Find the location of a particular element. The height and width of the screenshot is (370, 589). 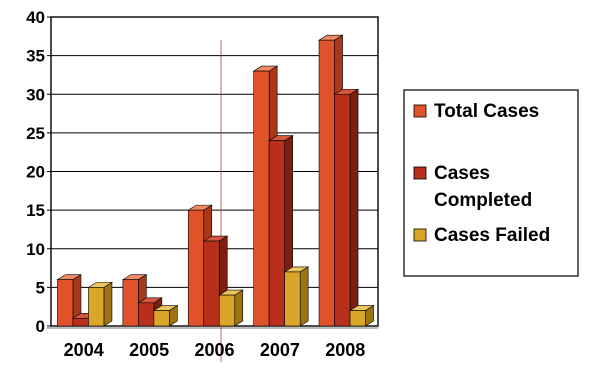

legend-label: Total Cases is located at coordinates (486, 111).